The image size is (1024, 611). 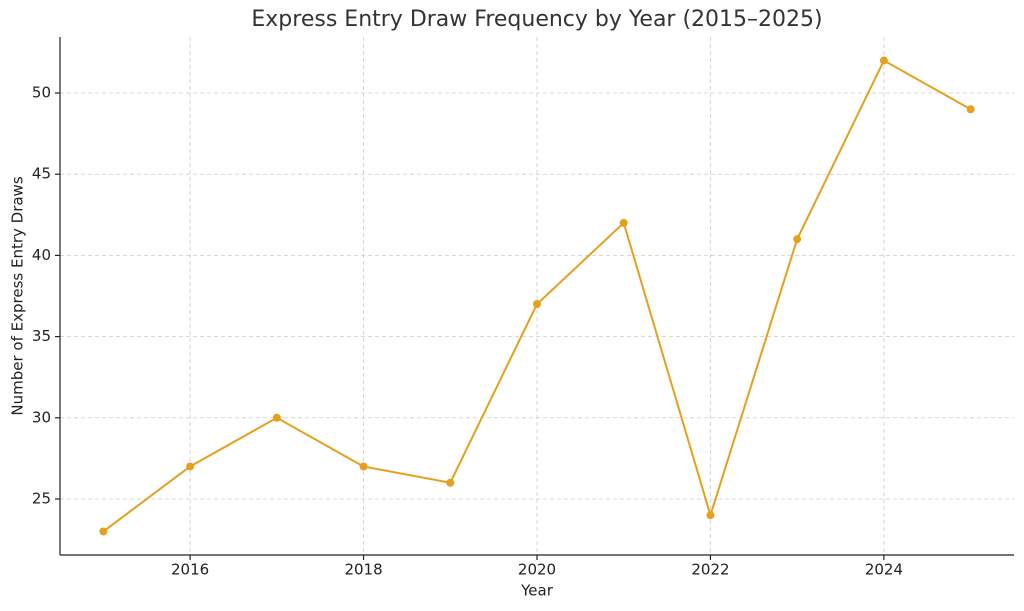 What do you see at coordinates (884, 570) in the screenshot?
I see `x-tick-label: 2024` at bounding box center [884, 570].